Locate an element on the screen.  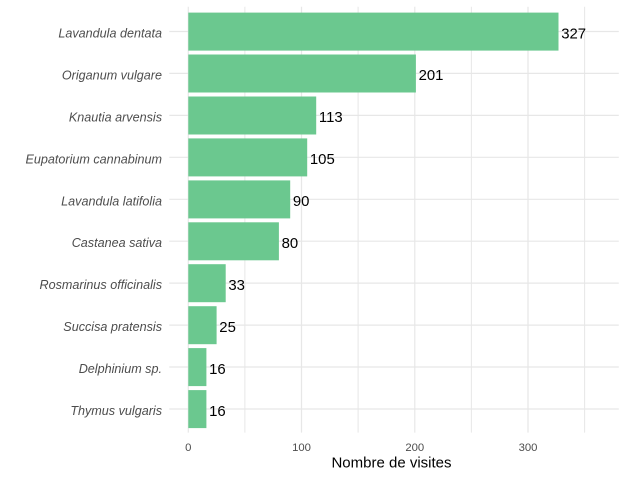
svg-text: 25 is located at coordinates (227, 328).